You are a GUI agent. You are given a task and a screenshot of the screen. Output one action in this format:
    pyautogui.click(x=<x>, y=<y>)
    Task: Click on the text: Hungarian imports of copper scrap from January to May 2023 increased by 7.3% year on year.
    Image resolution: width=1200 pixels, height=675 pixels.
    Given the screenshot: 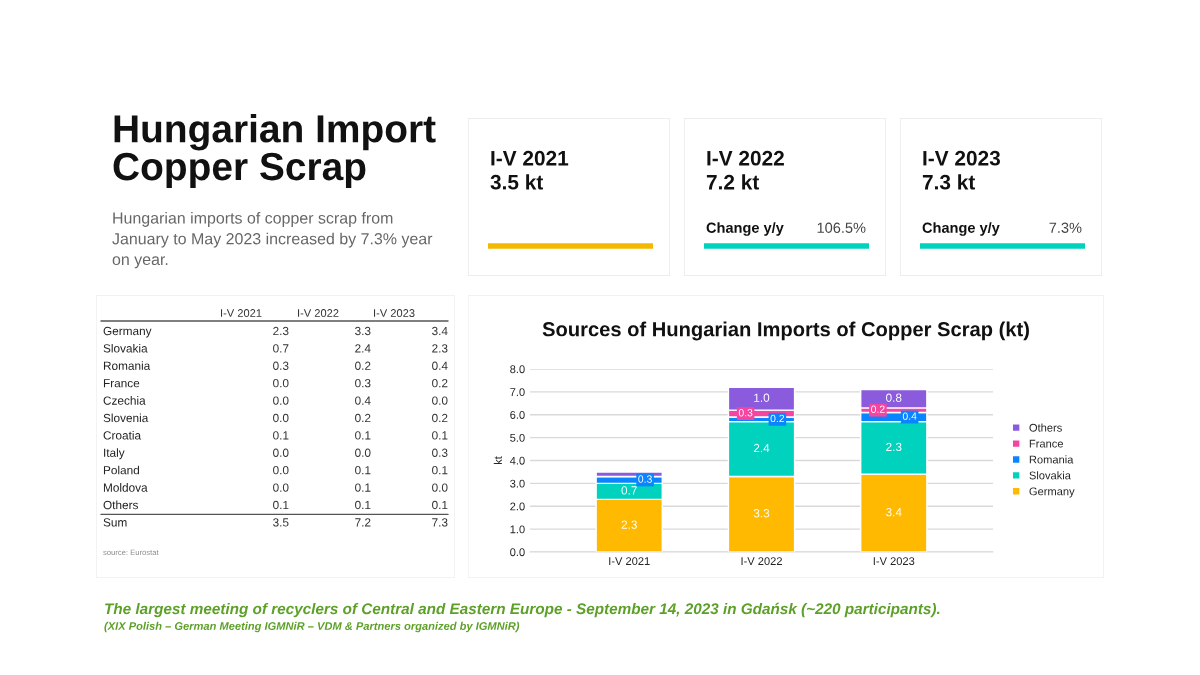 What is the action you would take?
    pyautogui.click(x=272, y=240)
    